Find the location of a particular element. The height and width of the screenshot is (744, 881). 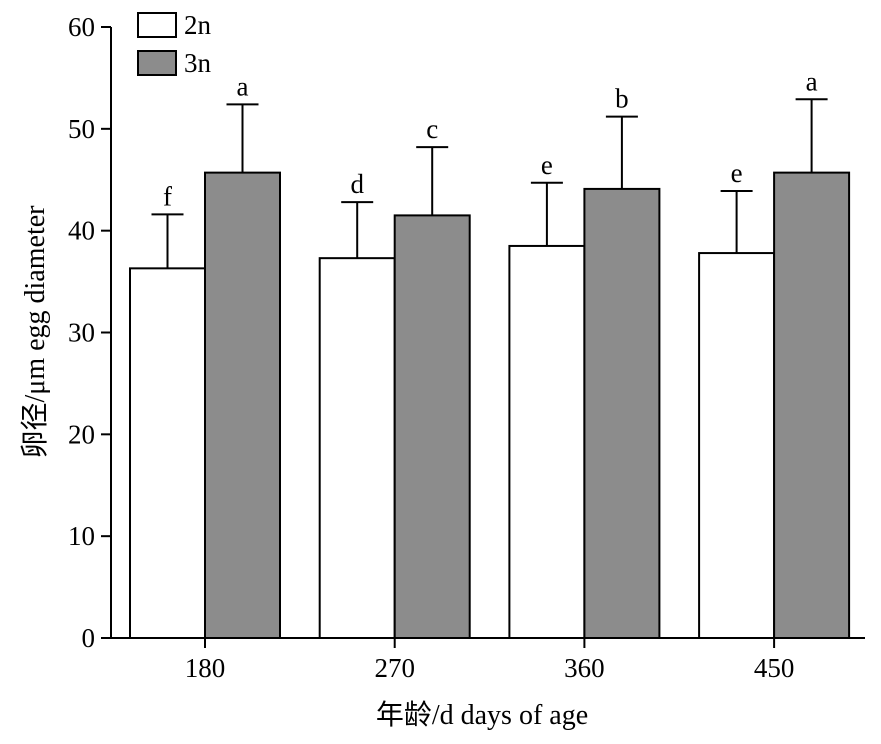

y-tick-label-60: 60 is located at coordinates (81, 27).